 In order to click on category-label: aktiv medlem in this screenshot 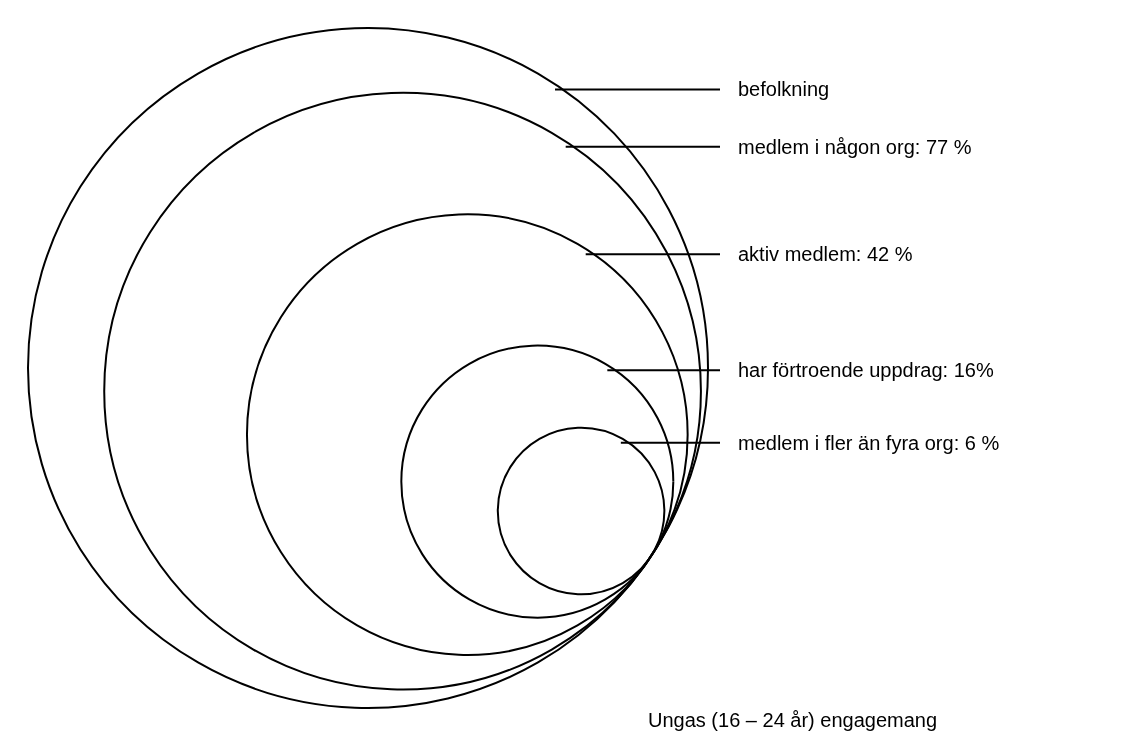, I will do `click(797, 254)`.